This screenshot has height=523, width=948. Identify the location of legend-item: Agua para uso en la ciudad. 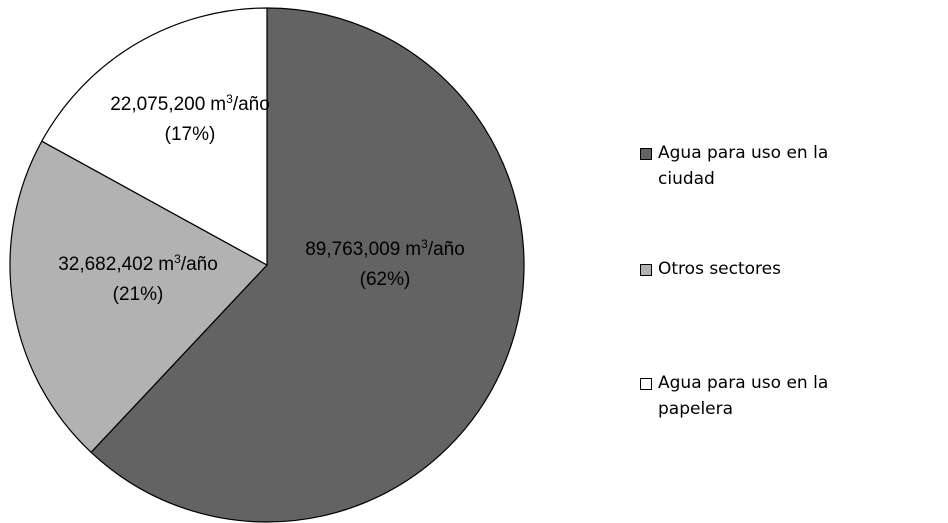
(765, 166).